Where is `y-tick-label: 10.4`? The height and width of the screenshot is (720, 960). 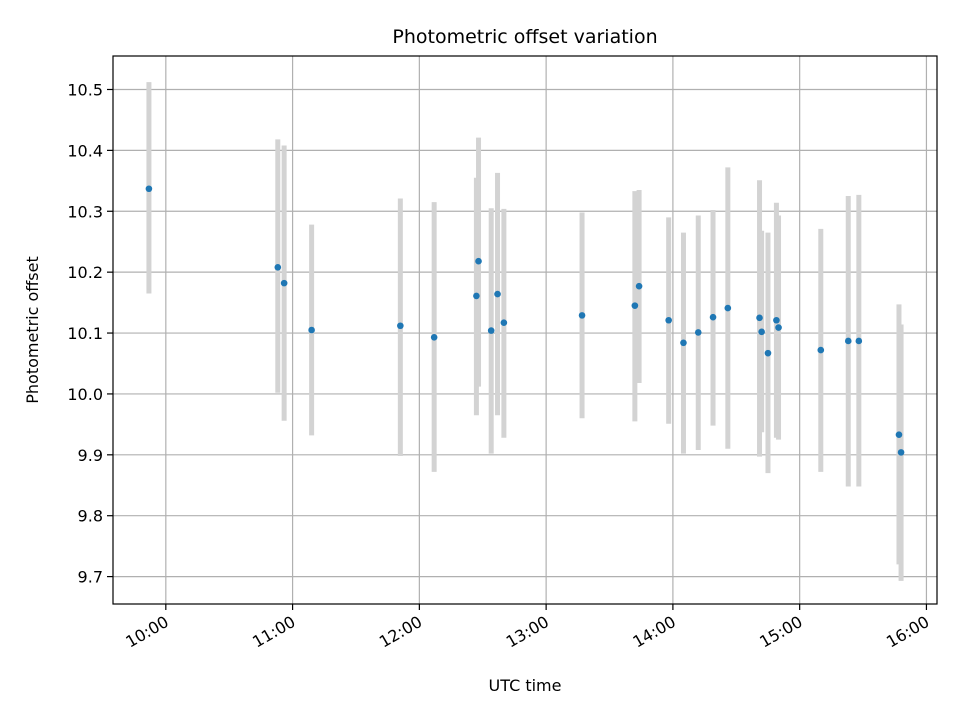 y-tick-label: 10.4 is located at coordinates (85, 150).